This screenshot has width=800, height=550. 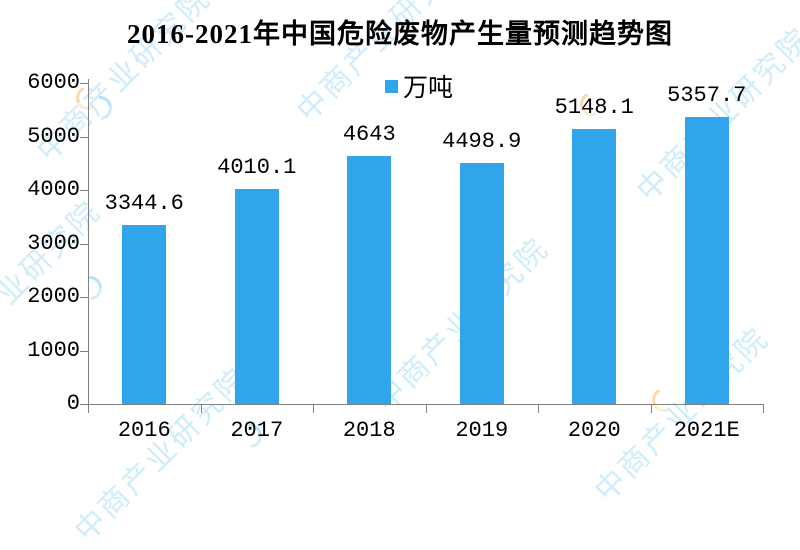 I want to click on y-axis-line, so click(x=88, y=241).